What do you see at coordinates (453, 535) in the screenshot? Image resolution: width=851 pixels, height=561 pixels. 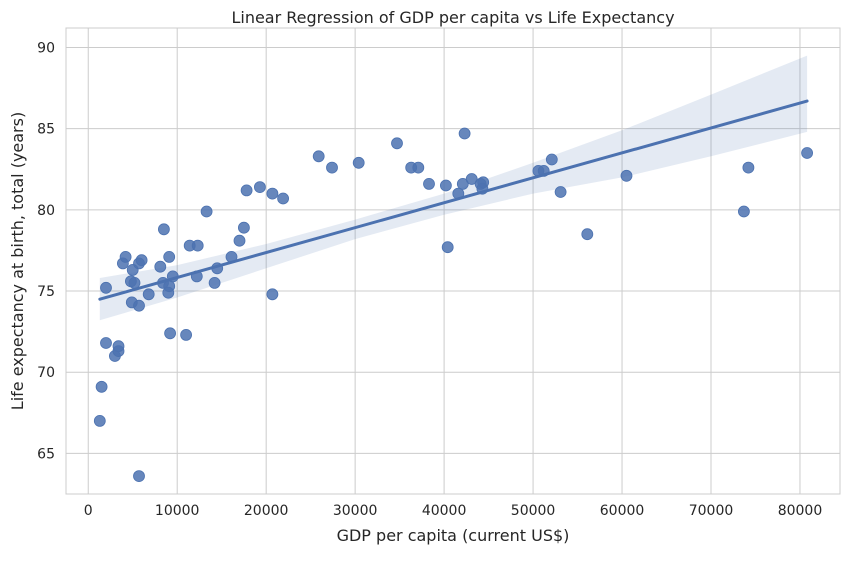 I see `x-axis-label: GDP per capita (current US$)` at bounding box center [453, 535].